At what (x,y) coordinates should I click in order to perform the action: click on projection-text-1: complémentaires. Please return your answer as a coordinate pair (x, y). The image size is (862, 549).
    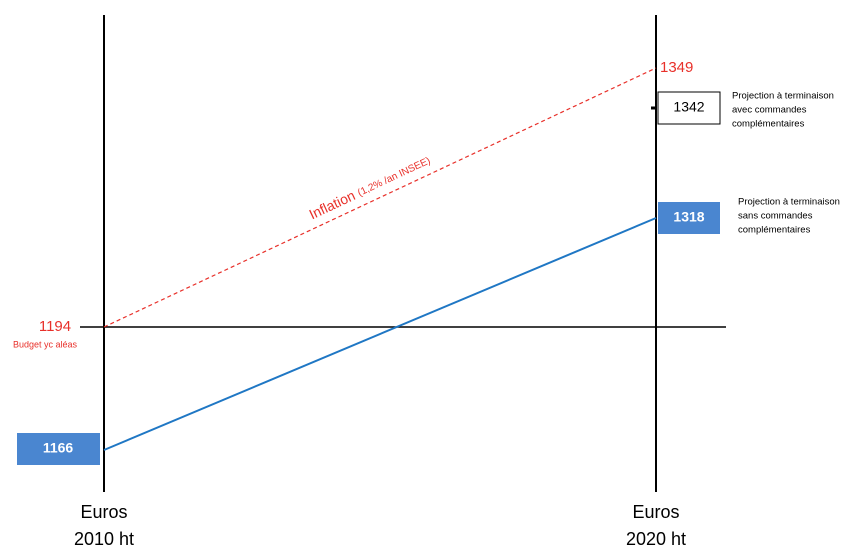
    Looking at the image, I should click on (768, 124).